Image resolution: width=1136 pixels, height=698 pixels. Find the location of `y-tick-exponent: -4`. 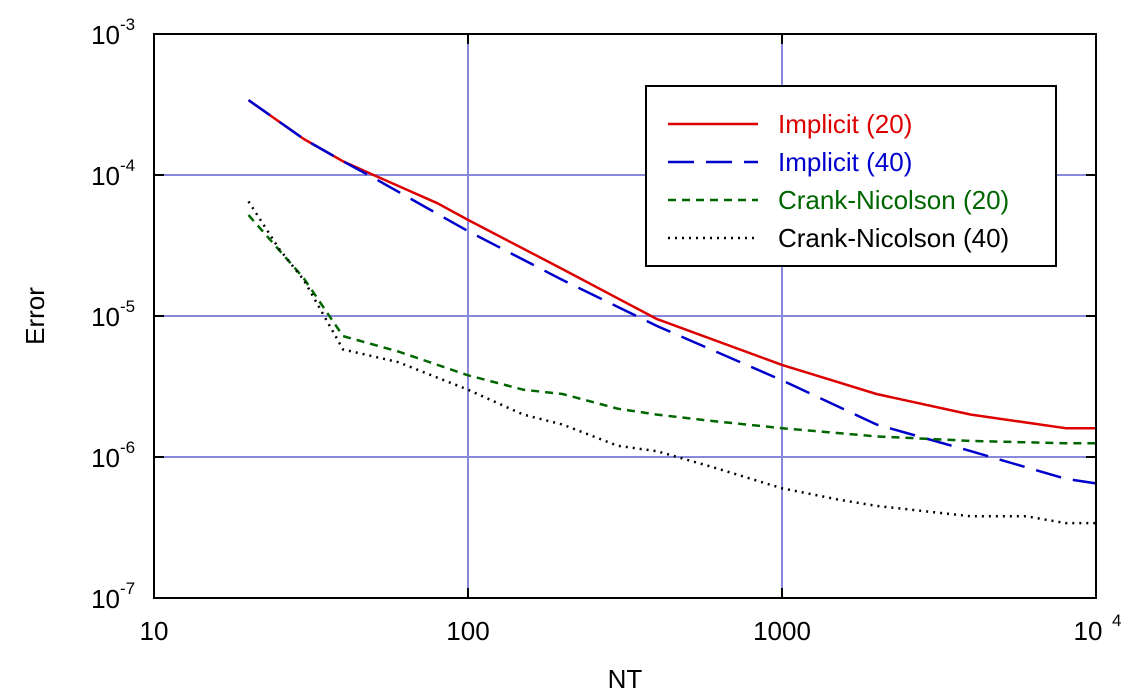

y-tick-exponent: -4 is located at coordinates (127, 165).